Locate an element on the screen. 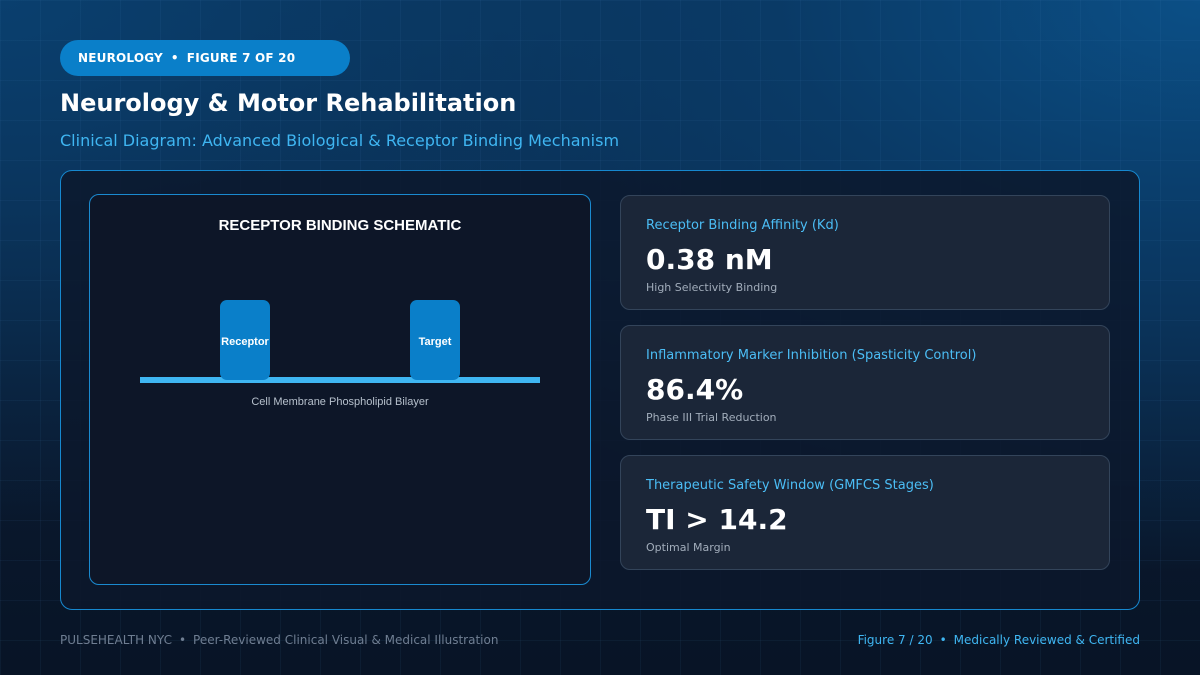  footer-certification: Medically Reviewed & Certified is located at coordinates (1046, 640).